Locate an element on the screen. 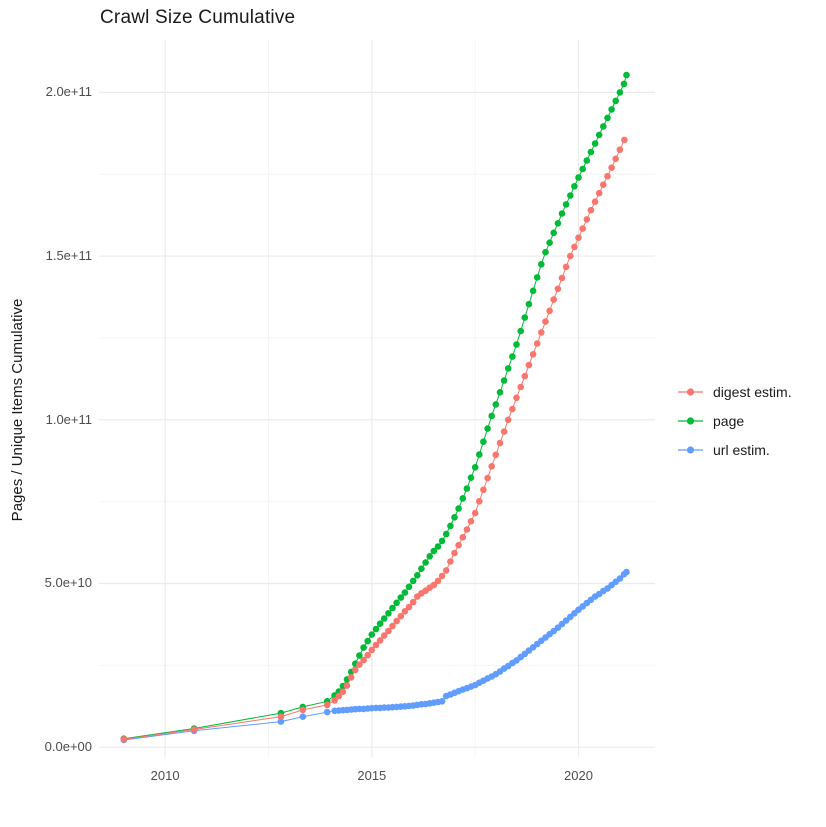  x-tick-label: 2010 is located at coordinates (165, 775).